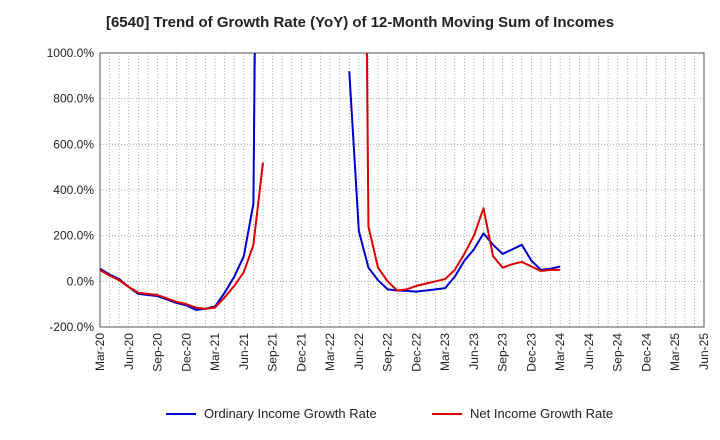 The height and width of the screenshot is (440, 720). I want to click on x-tick-label: Dec-21, so click(301, 352).